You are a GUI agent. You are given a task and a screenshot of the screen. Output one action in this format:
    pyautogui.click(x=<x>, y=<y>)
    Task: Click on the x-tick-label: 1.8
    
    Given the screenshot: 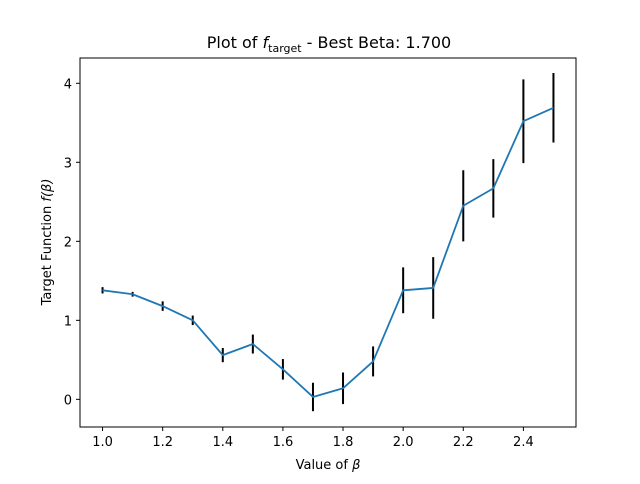 What is the action you would take?
    pyautogui.click(x=343, y=442)
    